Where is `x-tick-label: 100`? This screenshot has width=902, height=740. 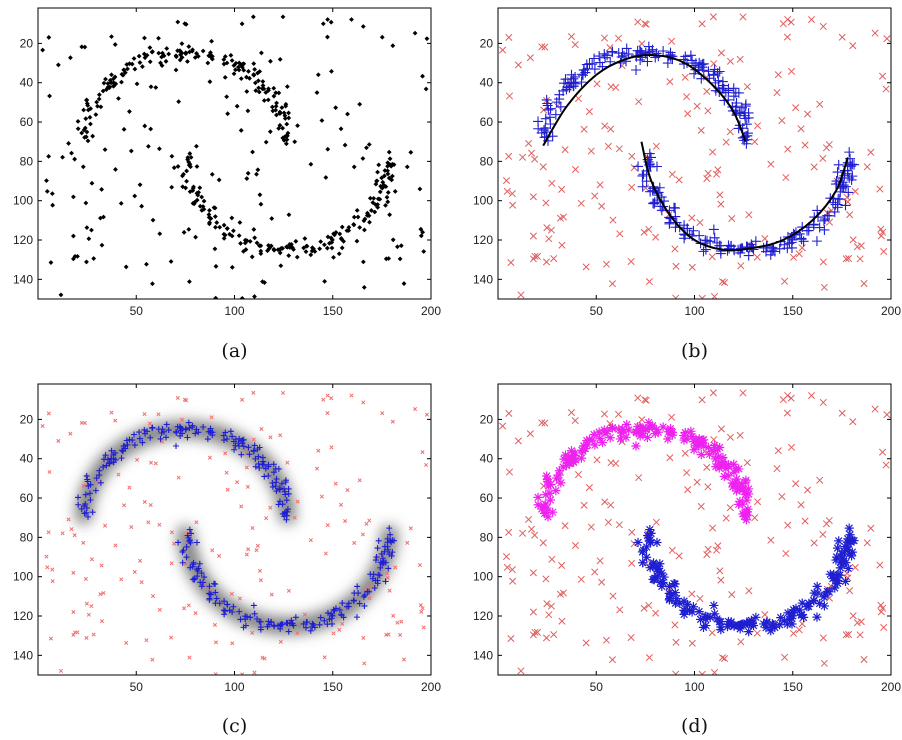 x-tick-label: 100 is located at coordinates (694, 687).